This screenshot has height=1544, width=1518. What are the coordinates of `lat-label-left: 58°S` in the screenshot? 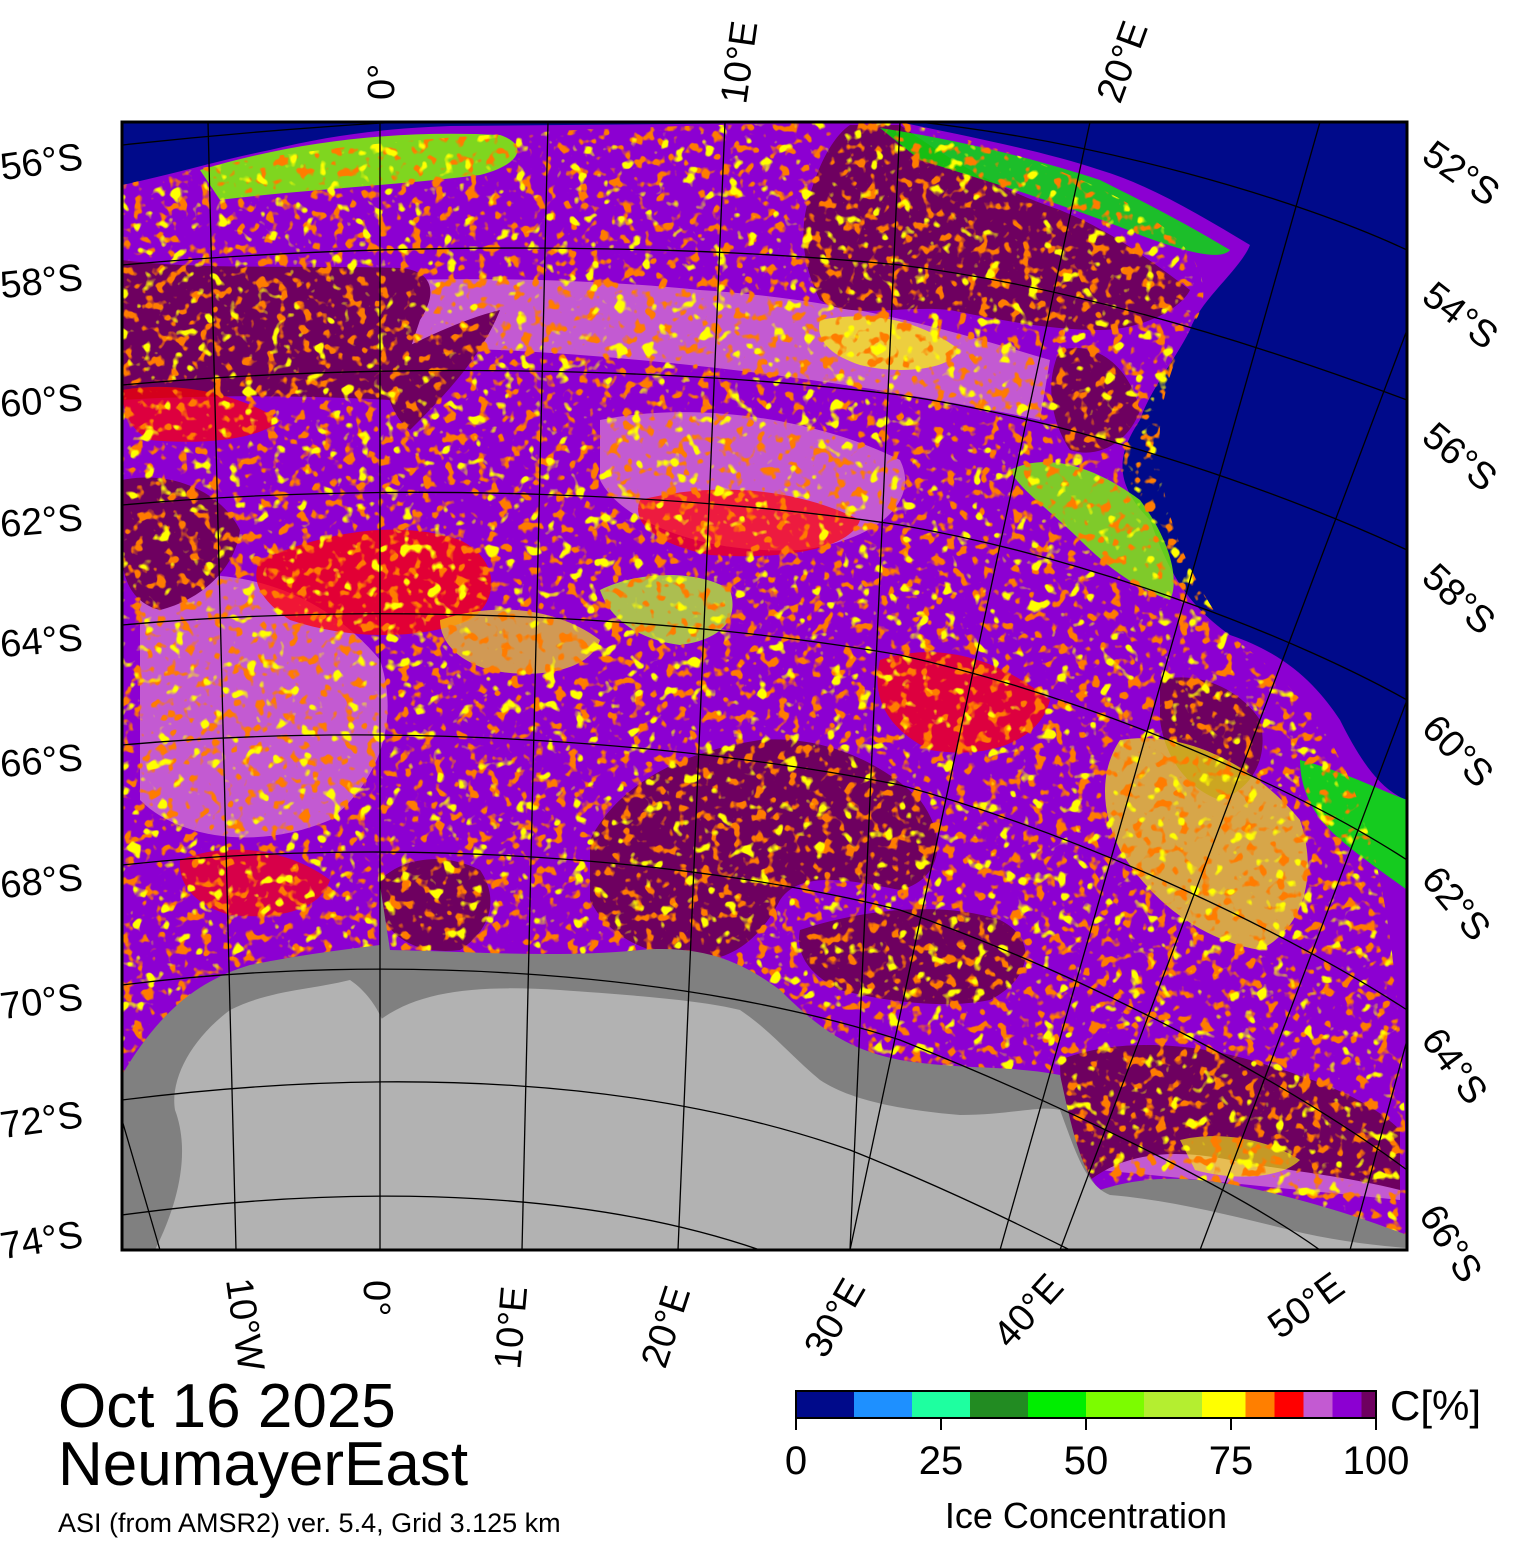 It's located at (42, 282).